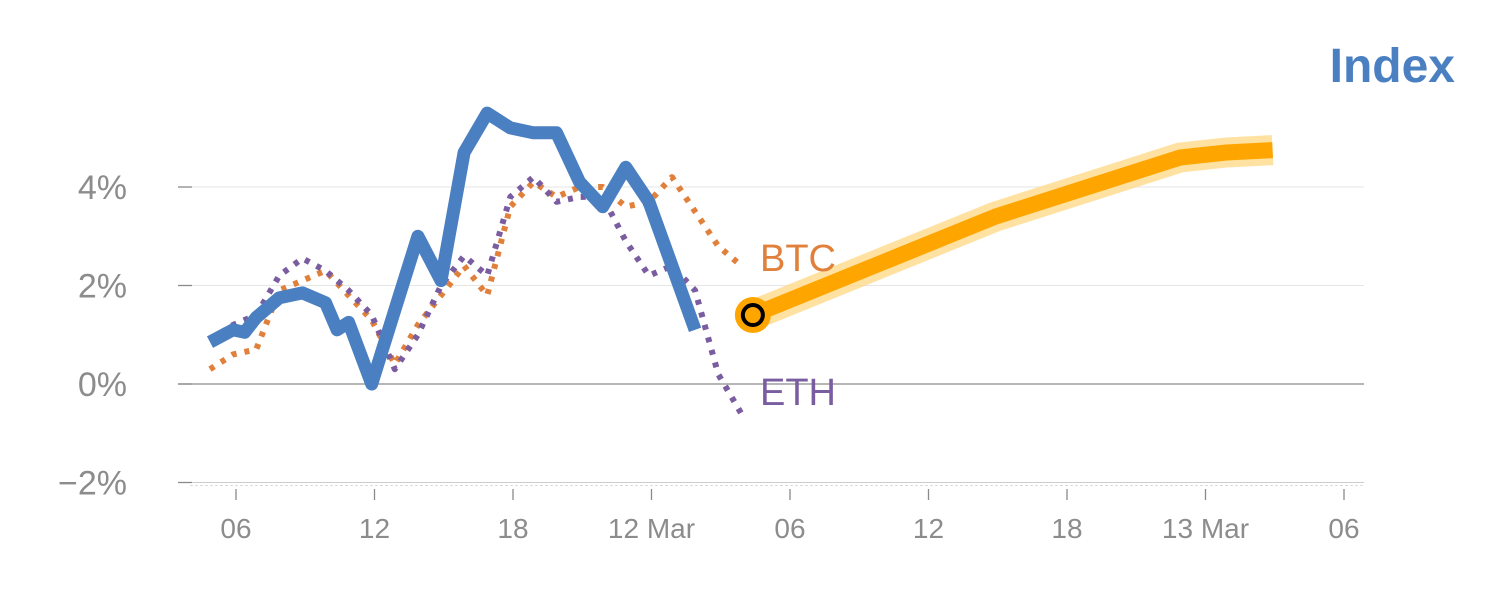  What do you see at coordinates (798, 393) in the screenshot?
I see `eth-label: ETH` at bounding box center [798, 393].